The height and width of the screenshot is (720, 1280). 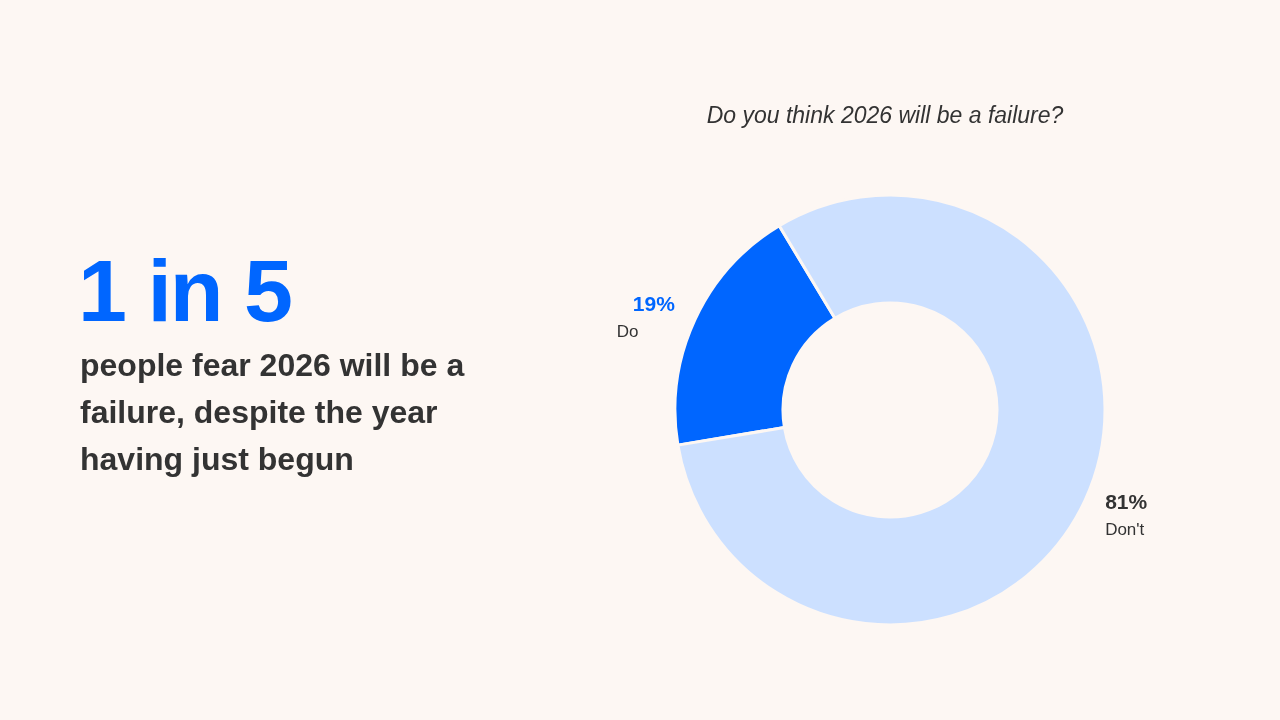 What do you see at coordinates (1125, 530) in the screenshot?
I see `slice-label: Don't` at bounding box center [1125, 530].